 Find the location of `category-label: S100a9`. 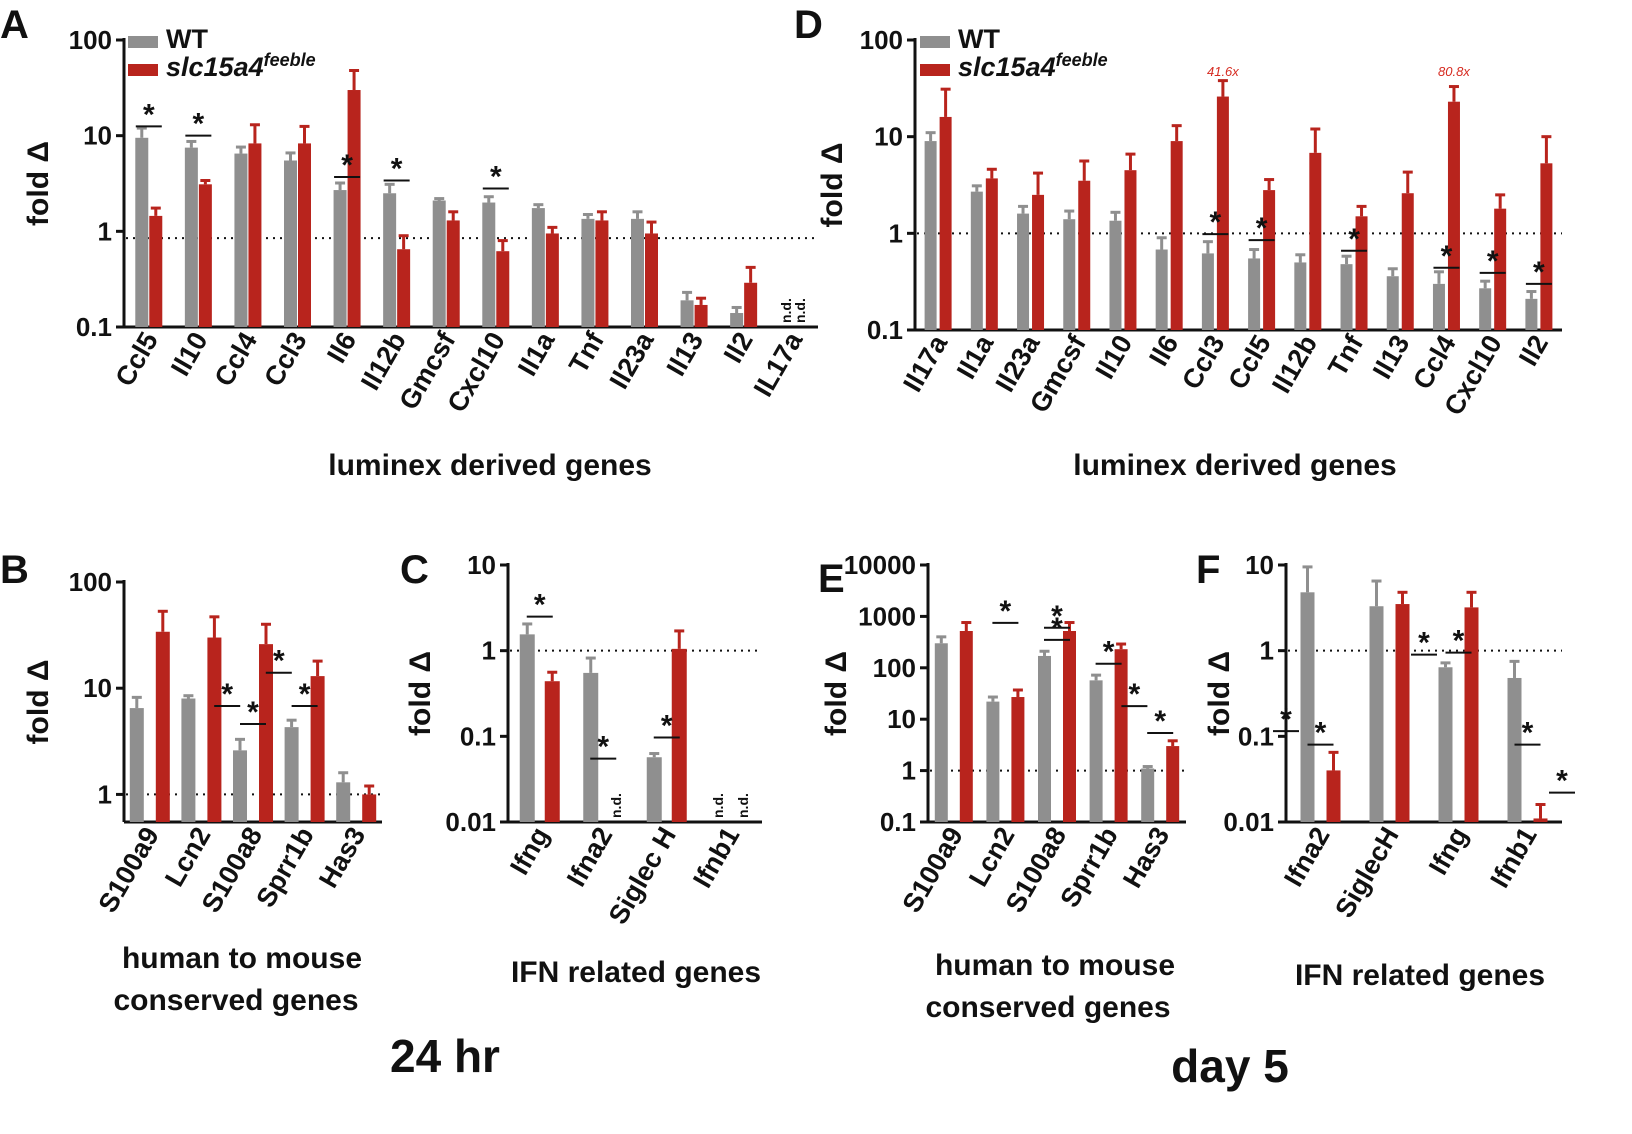

category-label: S100a9 is located at coordinates (128, 870).